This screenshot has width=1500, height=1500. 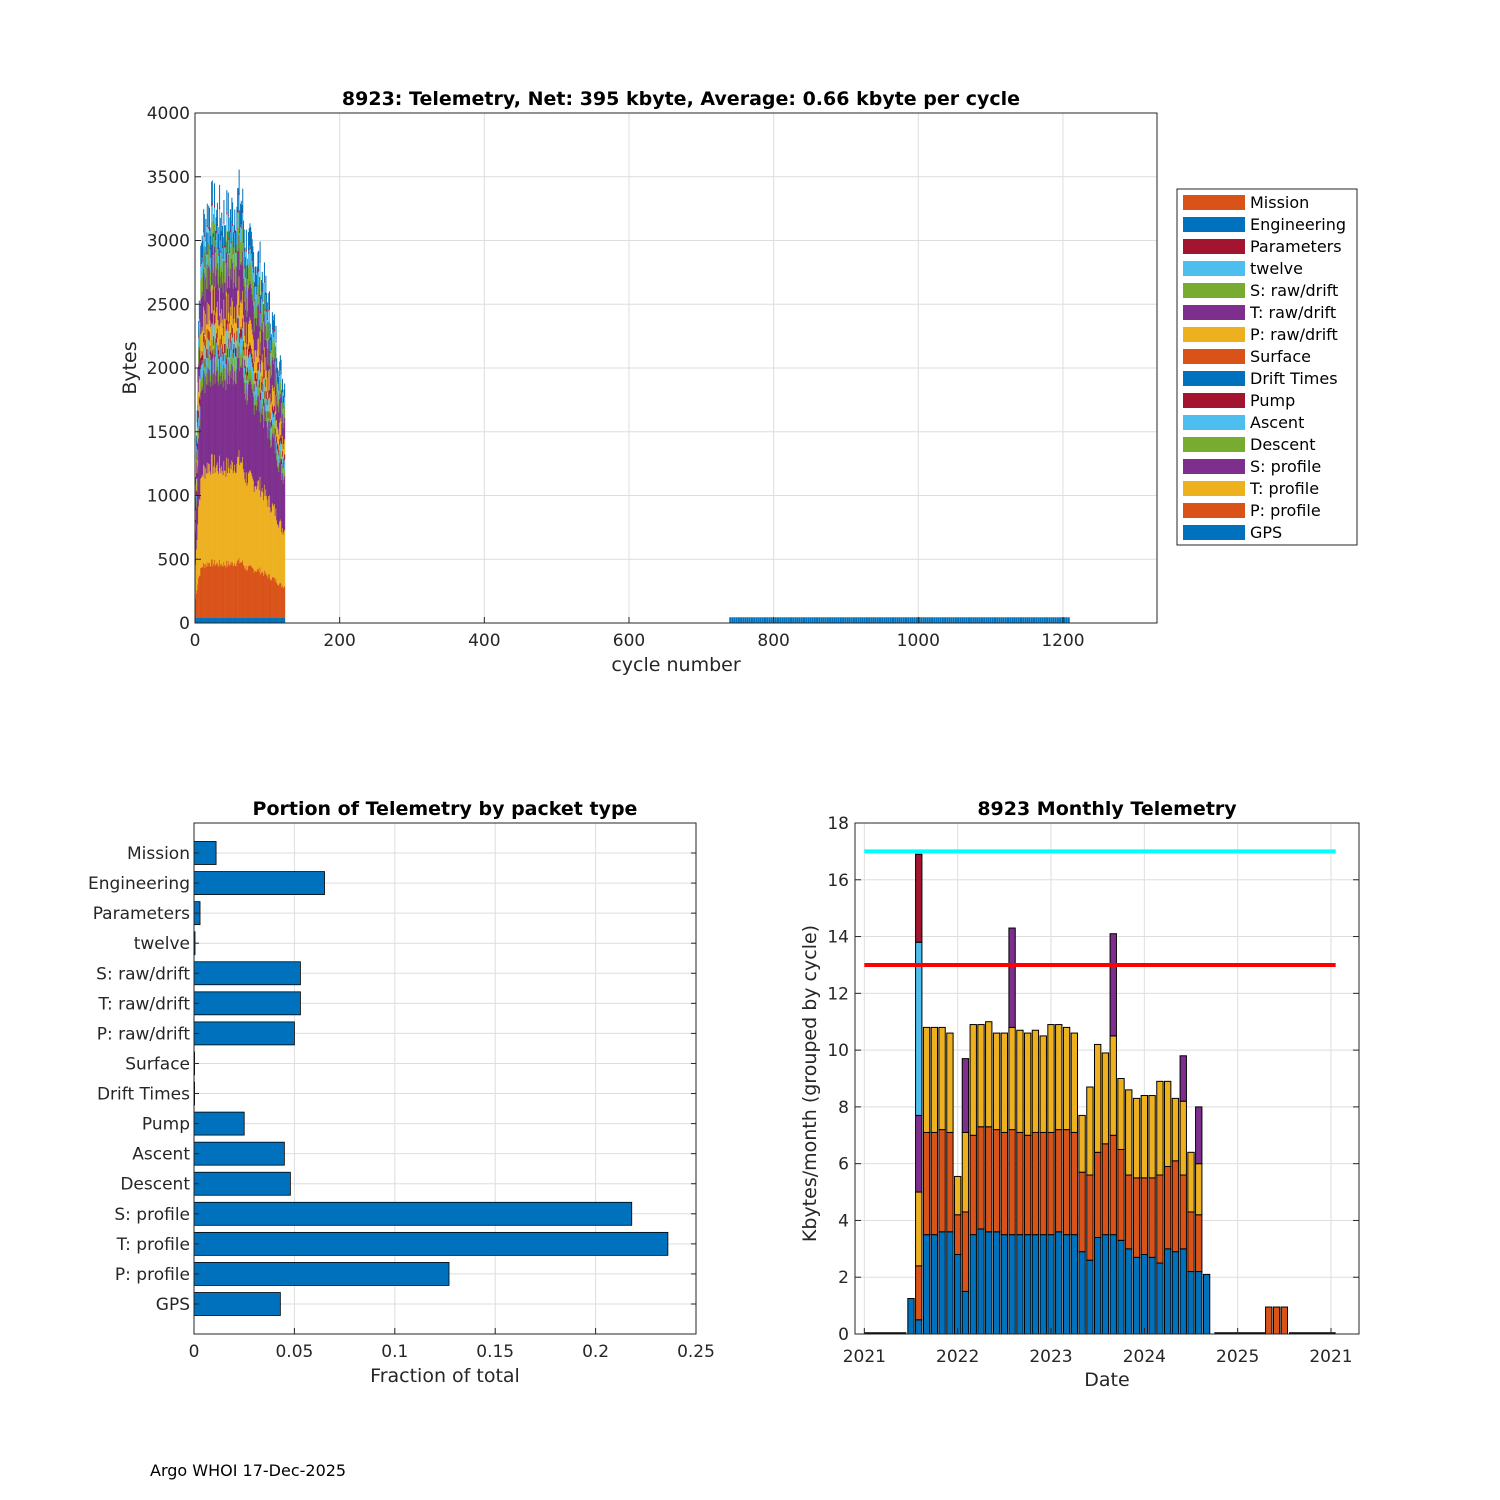 I want to click on bar, so click(x=431, y=1243).